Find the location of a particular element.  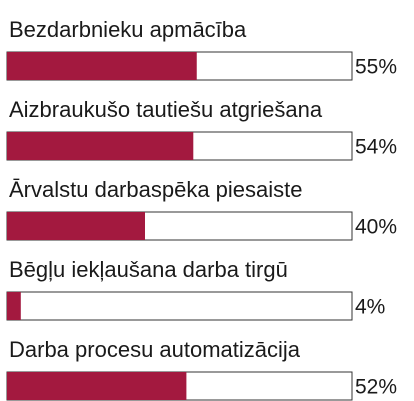

bar-track is located at coordinates (179, 306).